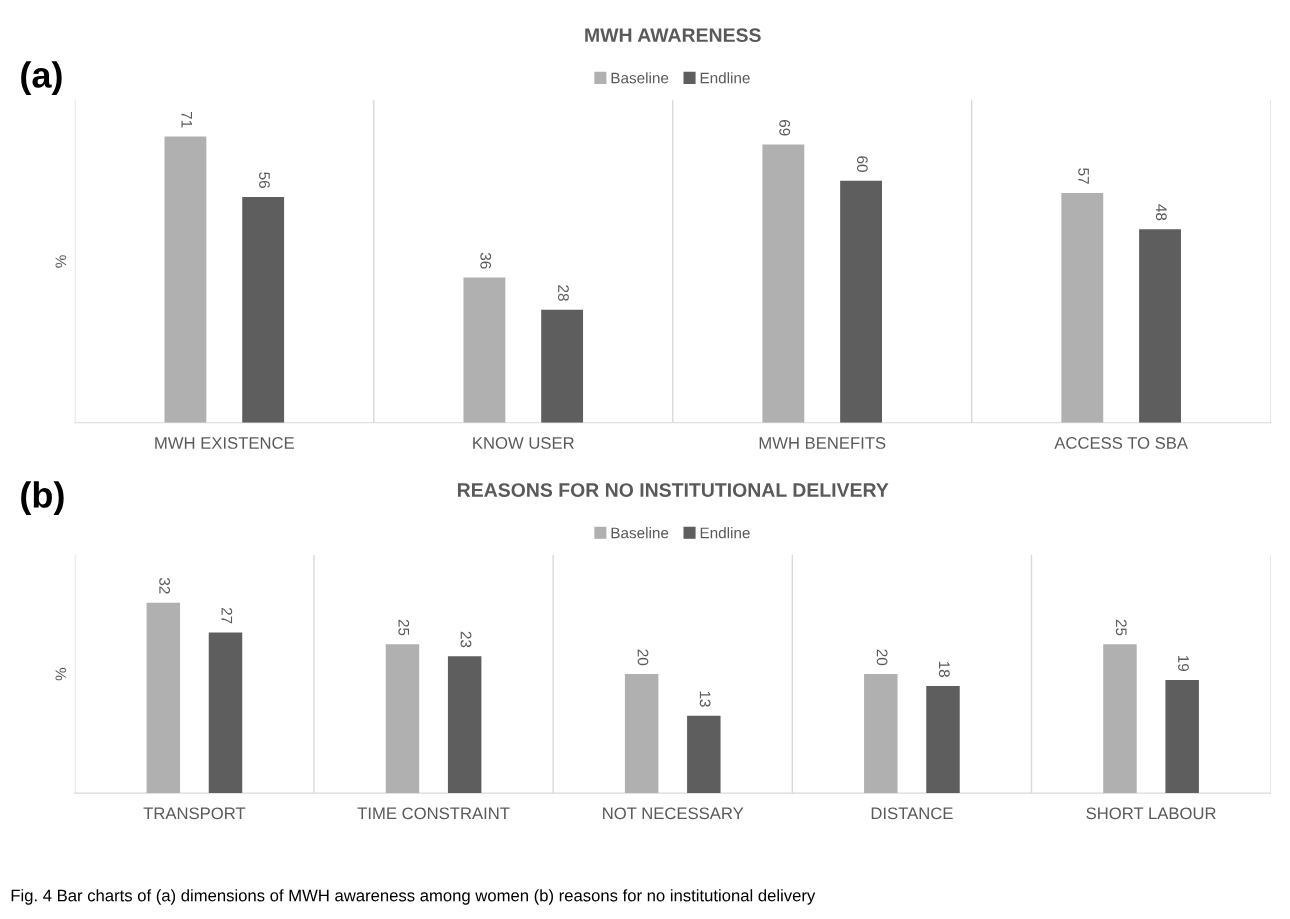 This screenshot has width=1290, height=919. Describe the element at coordinates (433, 813) in the screenshot. I see `x-tick-label: TIME CONSTRAINT` at that location.